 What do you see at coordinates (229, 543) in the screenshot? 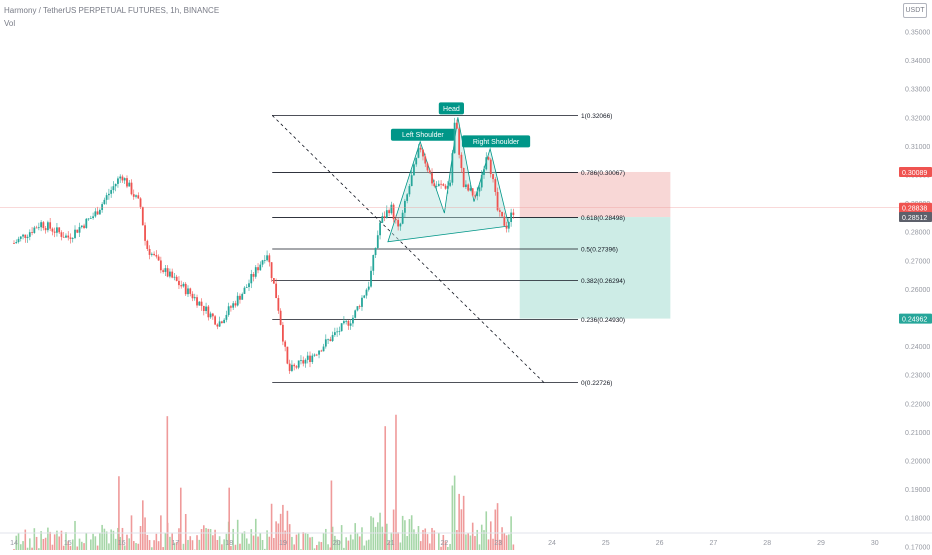
I see `x-tick-label: 18` at bounding box center [229, 543].